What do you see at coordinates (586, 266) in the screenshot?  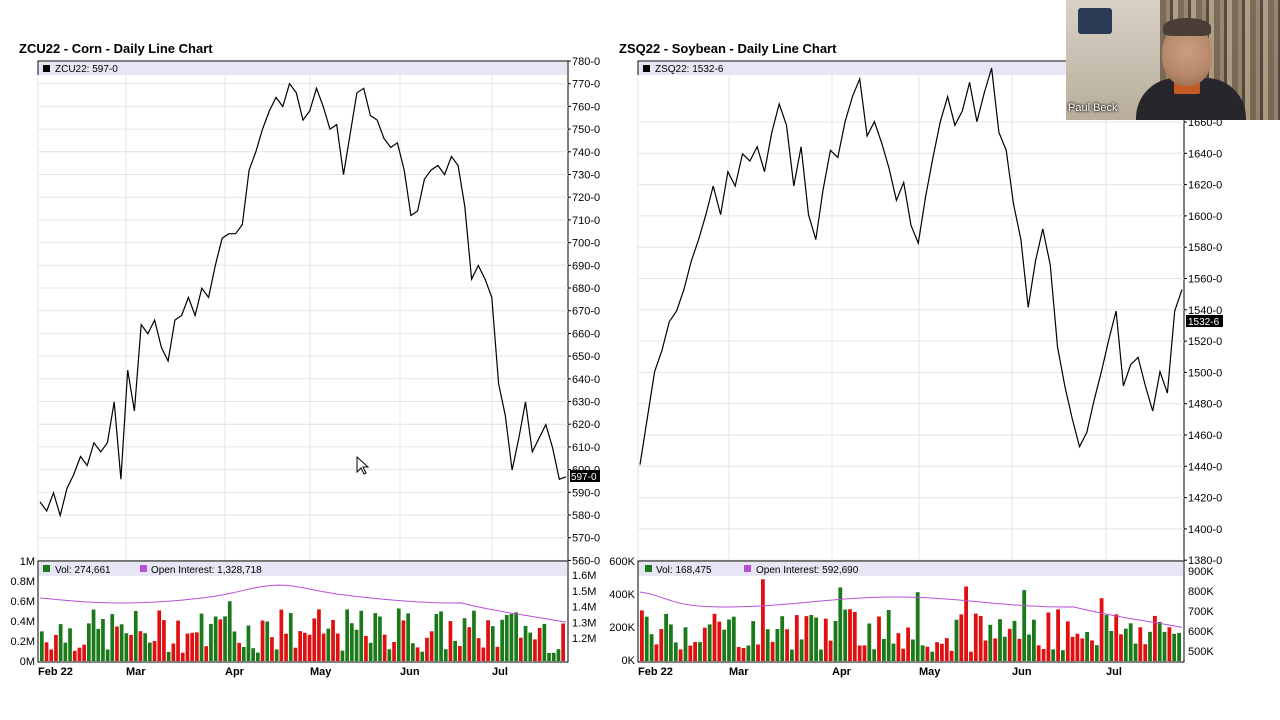 I see `price-tick-label: 690-0` at bounding box center [586, 266].